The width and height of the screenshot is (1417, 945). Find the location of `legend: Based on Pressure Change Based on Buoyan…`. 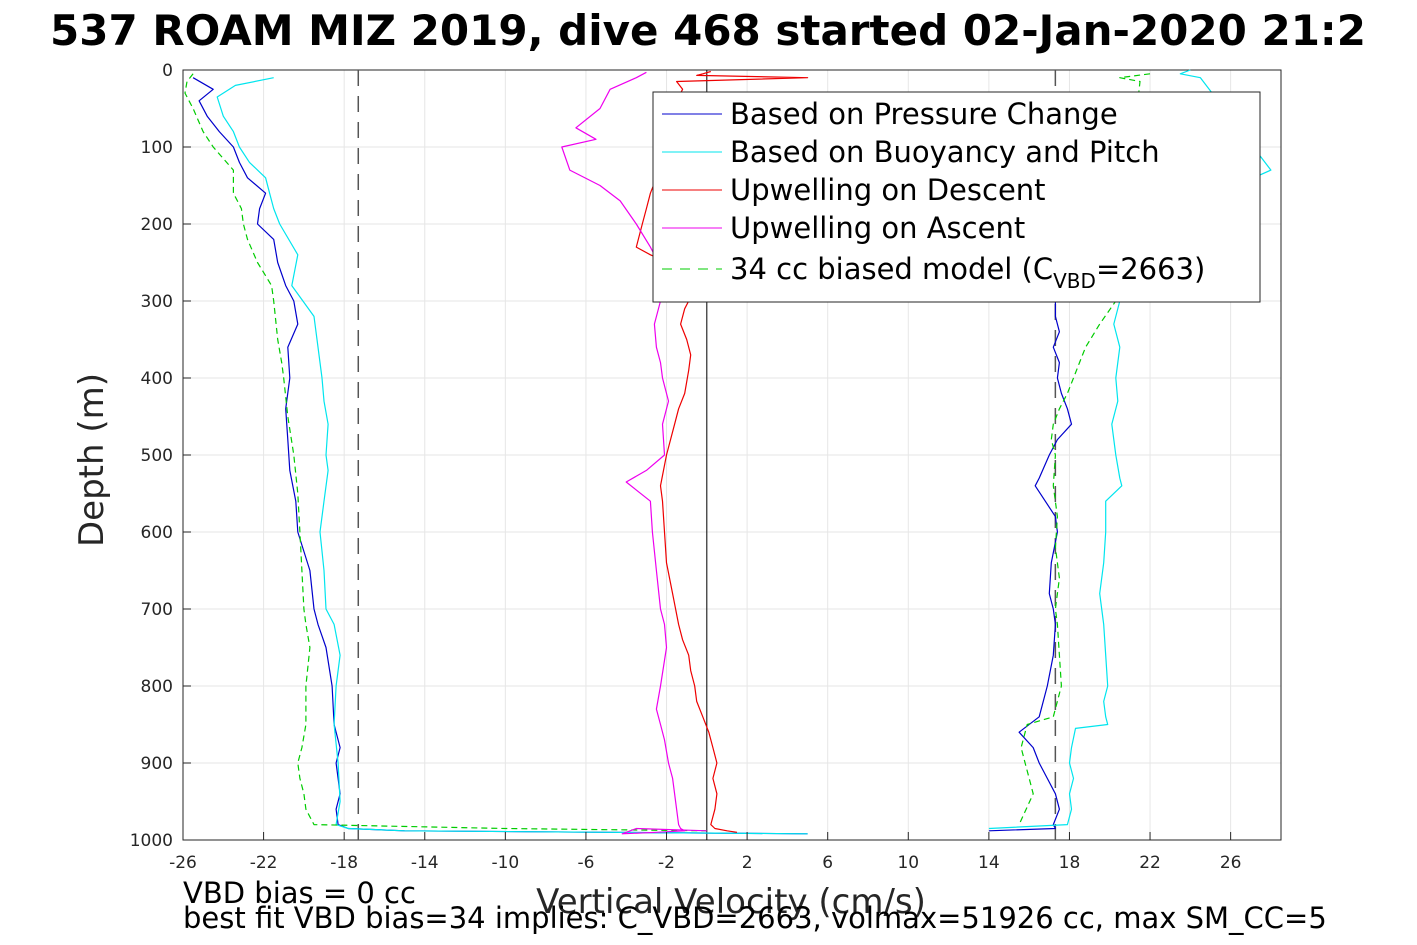

legend: Based on Pressure Change Based on Buoyan… is located at coordinates (956, 197).